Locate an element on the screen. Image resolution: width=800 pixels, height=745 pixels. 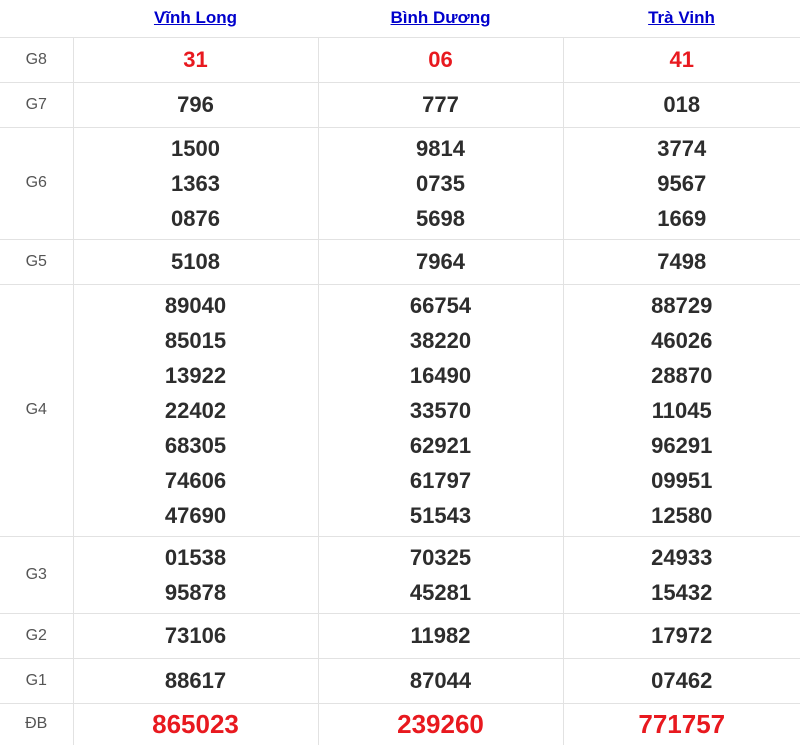
prize-number: 95878 is located at coordinates (195, 592).